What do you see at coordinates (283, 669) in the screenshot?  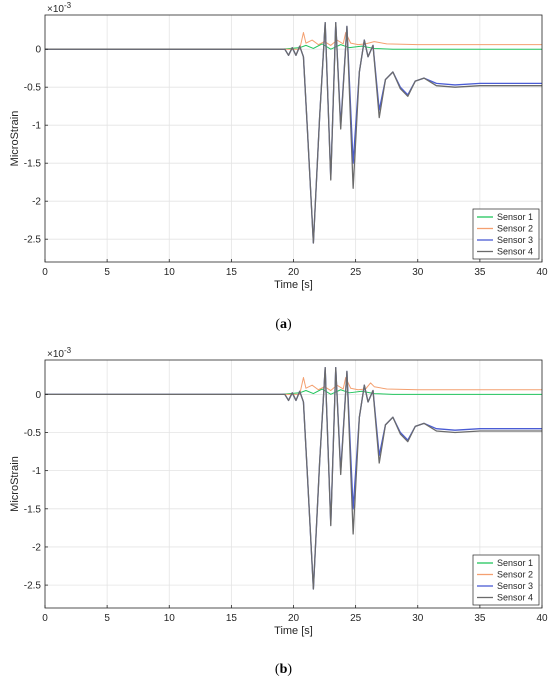 I see `panel-caption: (b)` at bounding box center [283, 669].